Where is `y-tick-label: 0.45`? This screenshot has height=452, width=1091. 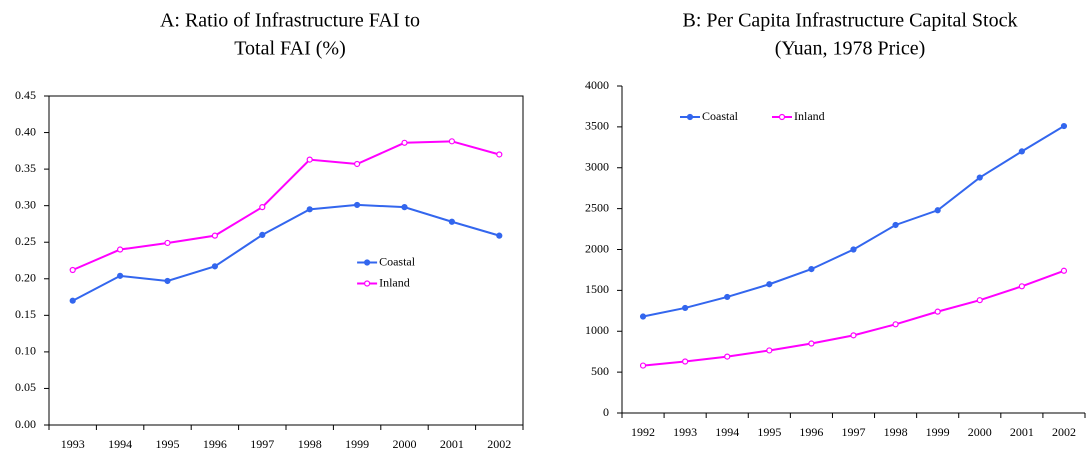 y-tick-label: 0.45 is located at coordinates (25, 95).